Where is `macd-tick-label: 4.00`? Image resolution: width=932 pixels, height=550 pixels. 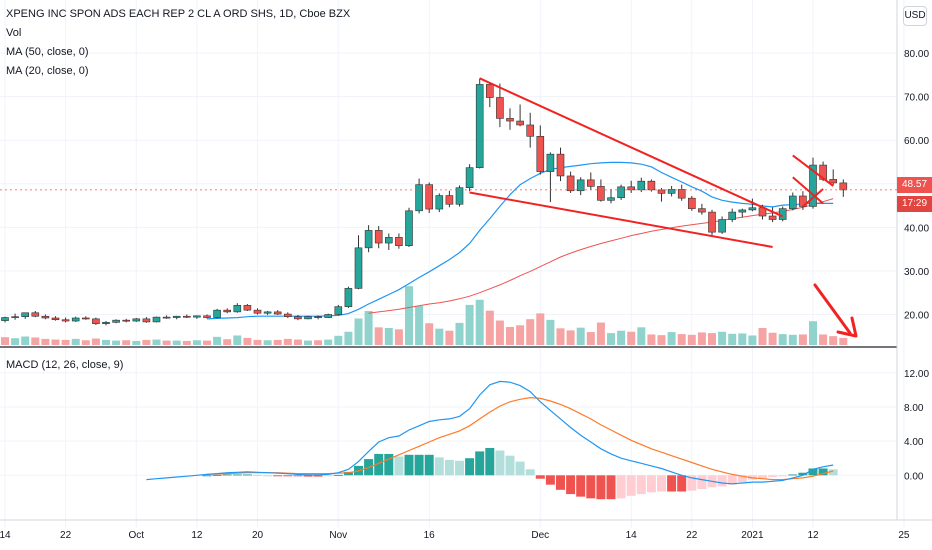
macd-tick-label: 4.00 is located at coordinates (914, 442).